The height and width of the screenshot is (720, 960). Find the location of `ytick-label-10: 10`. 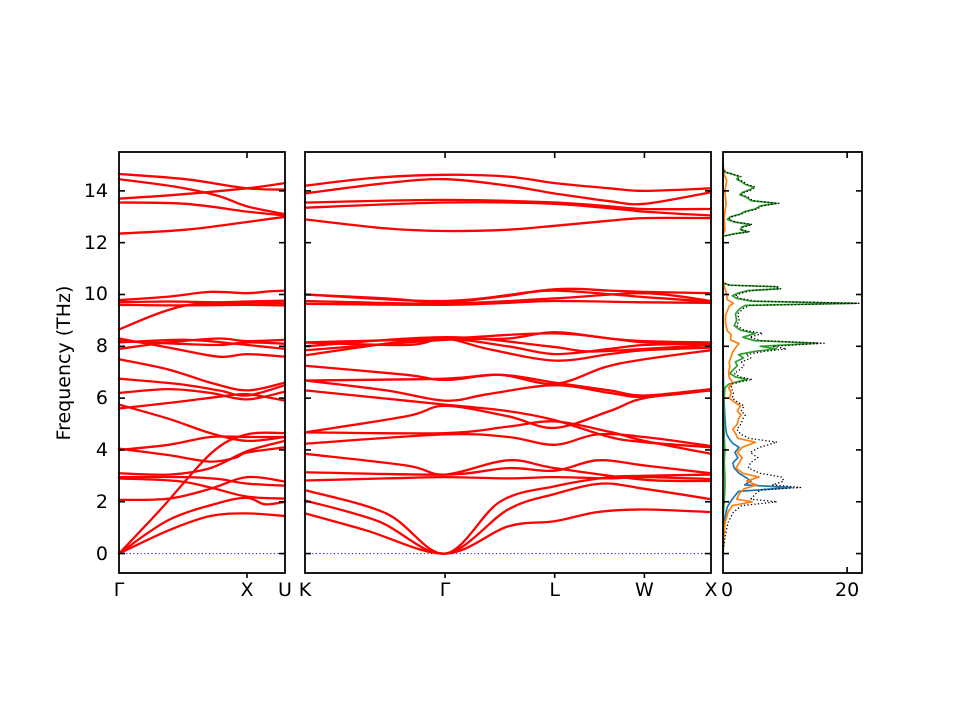

ytick-label-10: 10 is located at coordinates (95, 294).